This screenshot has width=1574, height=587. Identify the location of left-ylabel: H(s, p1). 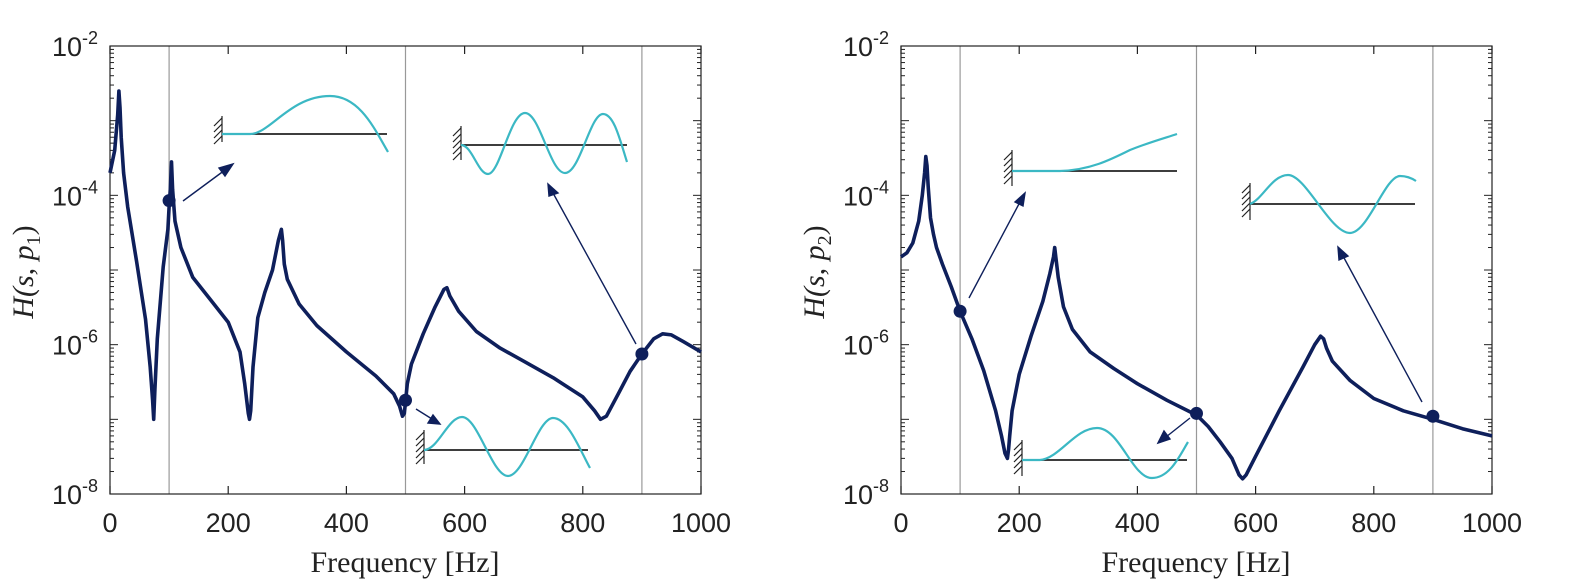
(26, 272).